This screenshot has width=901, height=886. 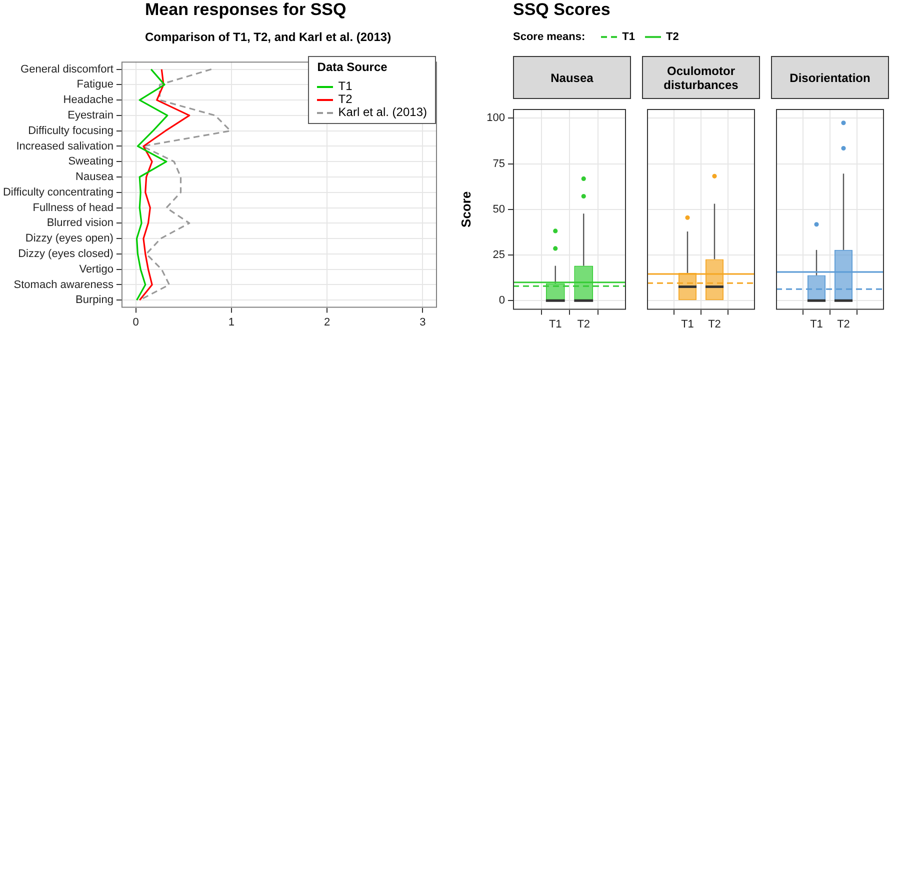 What do you see at coordinates (498, 164) in the screenshot?
I see `y-tick-label: 75` at bounding box center [498, 164].